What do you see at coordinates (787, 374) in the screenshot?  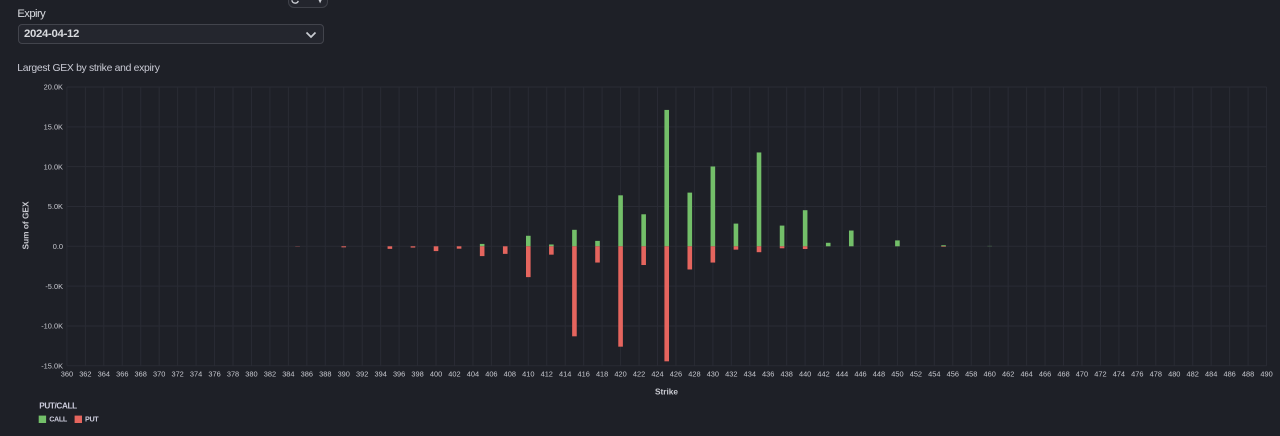 I see `svg-text: 438` at bounding box center [787, 374].